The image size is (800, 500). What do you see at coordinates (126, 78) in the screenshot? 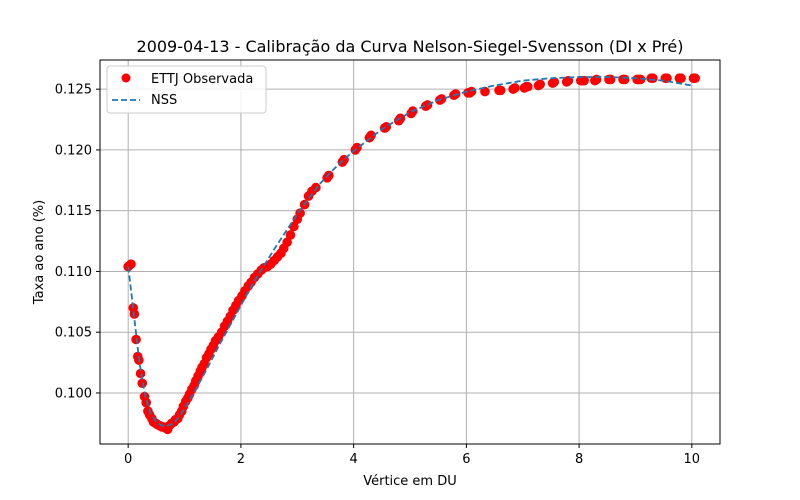
I see `legend-marker-observed` at bounding box center [126, 78].